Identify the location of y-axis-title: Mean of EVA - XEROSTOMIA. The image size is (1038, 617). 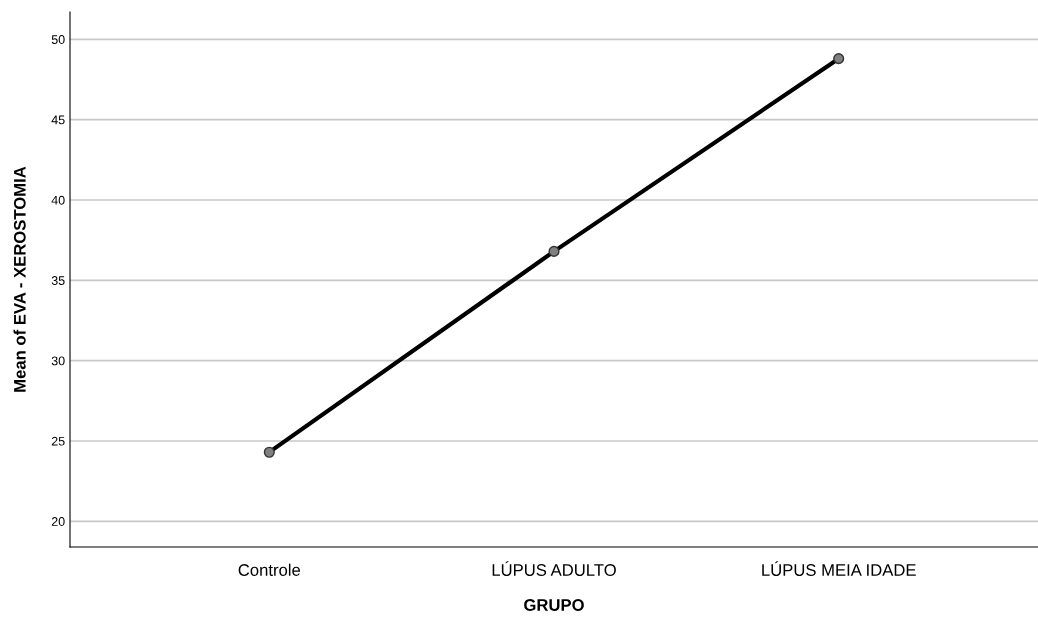
(19, 279).